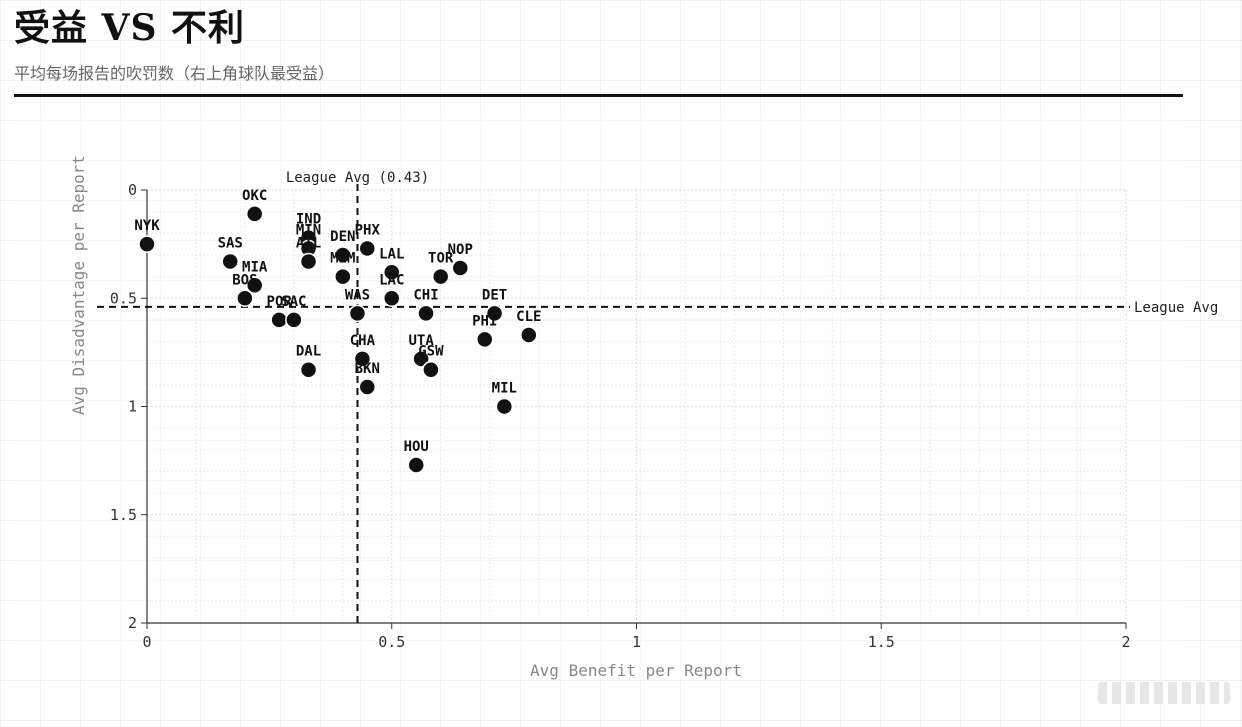 Image resolution: width=1242 pixels, height=727 pixels. Describe the element at coordinates (343, 276) in the screenshot. I see `team-point-mem` at that location.